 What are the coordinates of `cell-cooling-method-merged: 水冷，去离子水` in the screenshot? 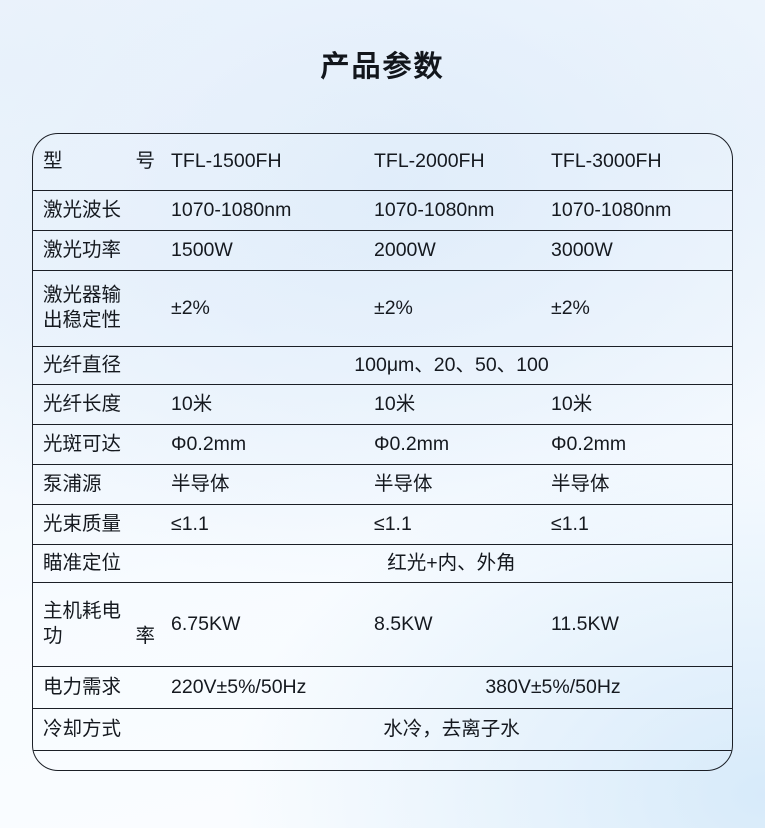 It's located at (446, 728).